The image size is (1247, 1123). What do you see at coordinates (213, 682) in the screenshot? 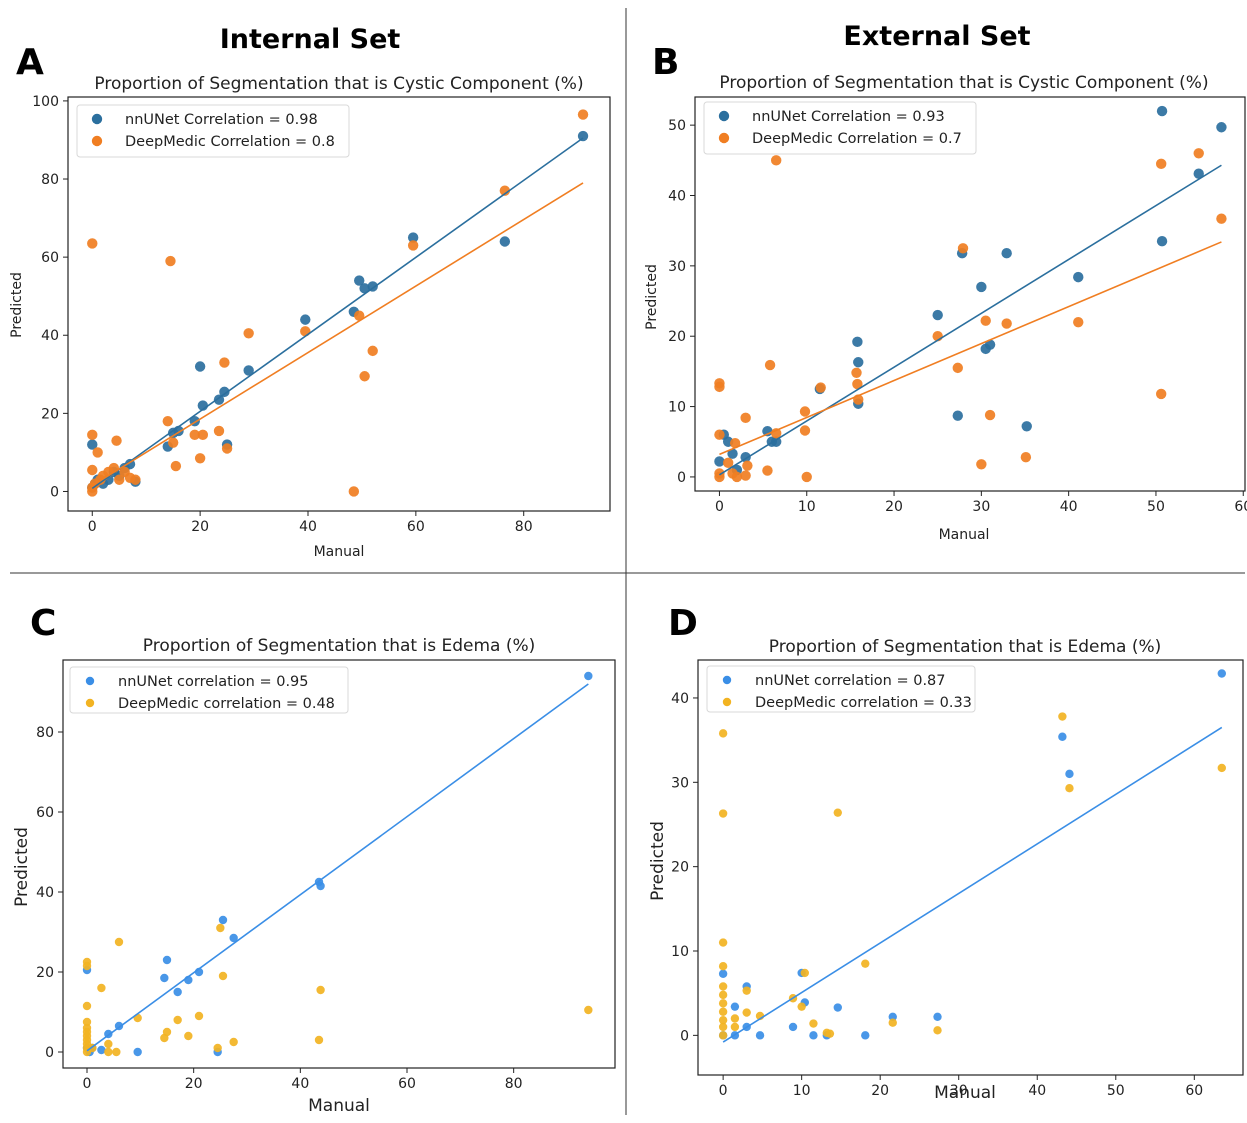
I see `legend-entry: nnUNet correlation = 0.95` at bounding box center [213, 682].